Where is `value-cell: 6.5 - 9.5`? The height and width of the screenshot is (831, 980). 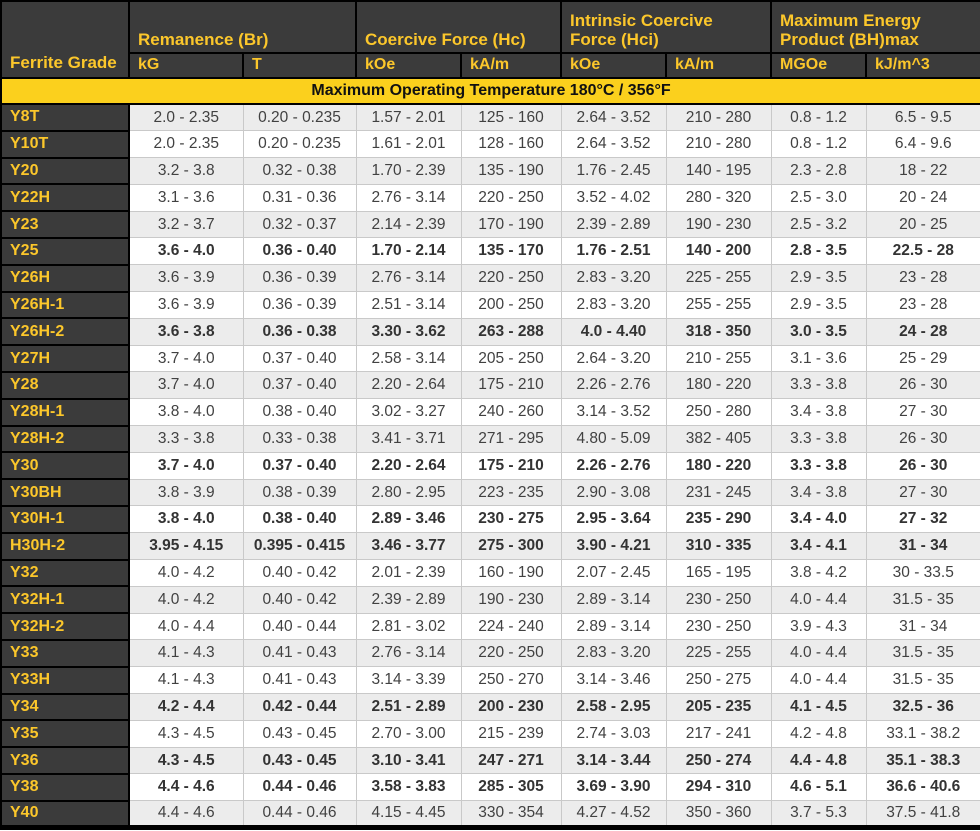 value-cell: 6.5 - 9.5 is located at coordinates (922, 117).